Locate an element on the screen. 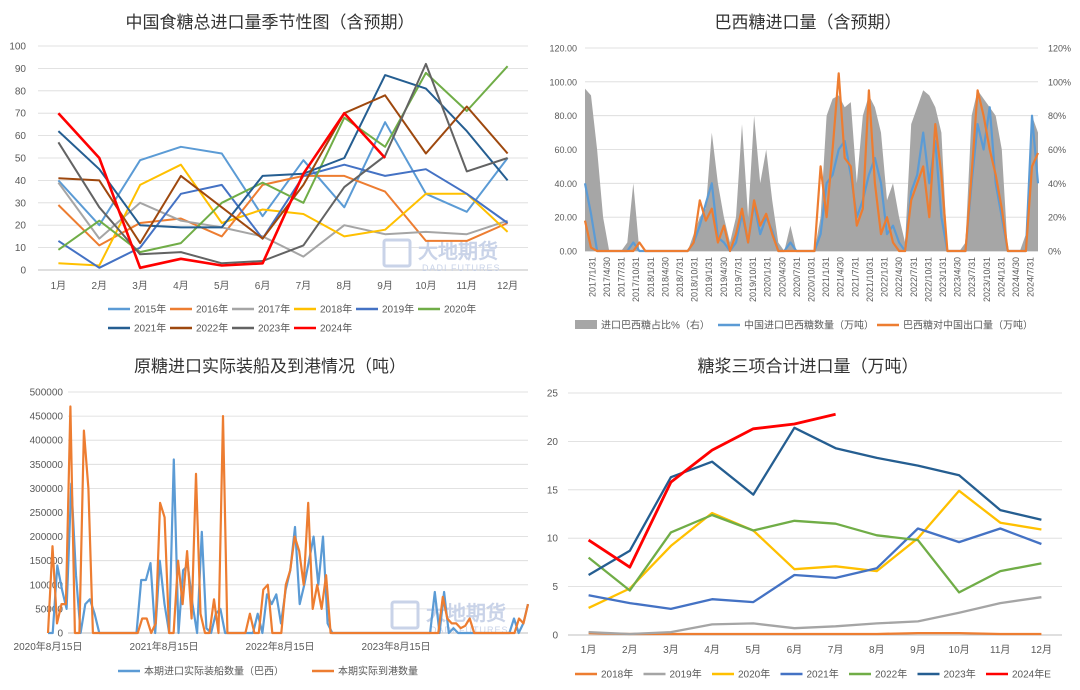 The image size is (1080, 690). x-tick-label: 2021年8月15日 is located at coordinates (164, 646).